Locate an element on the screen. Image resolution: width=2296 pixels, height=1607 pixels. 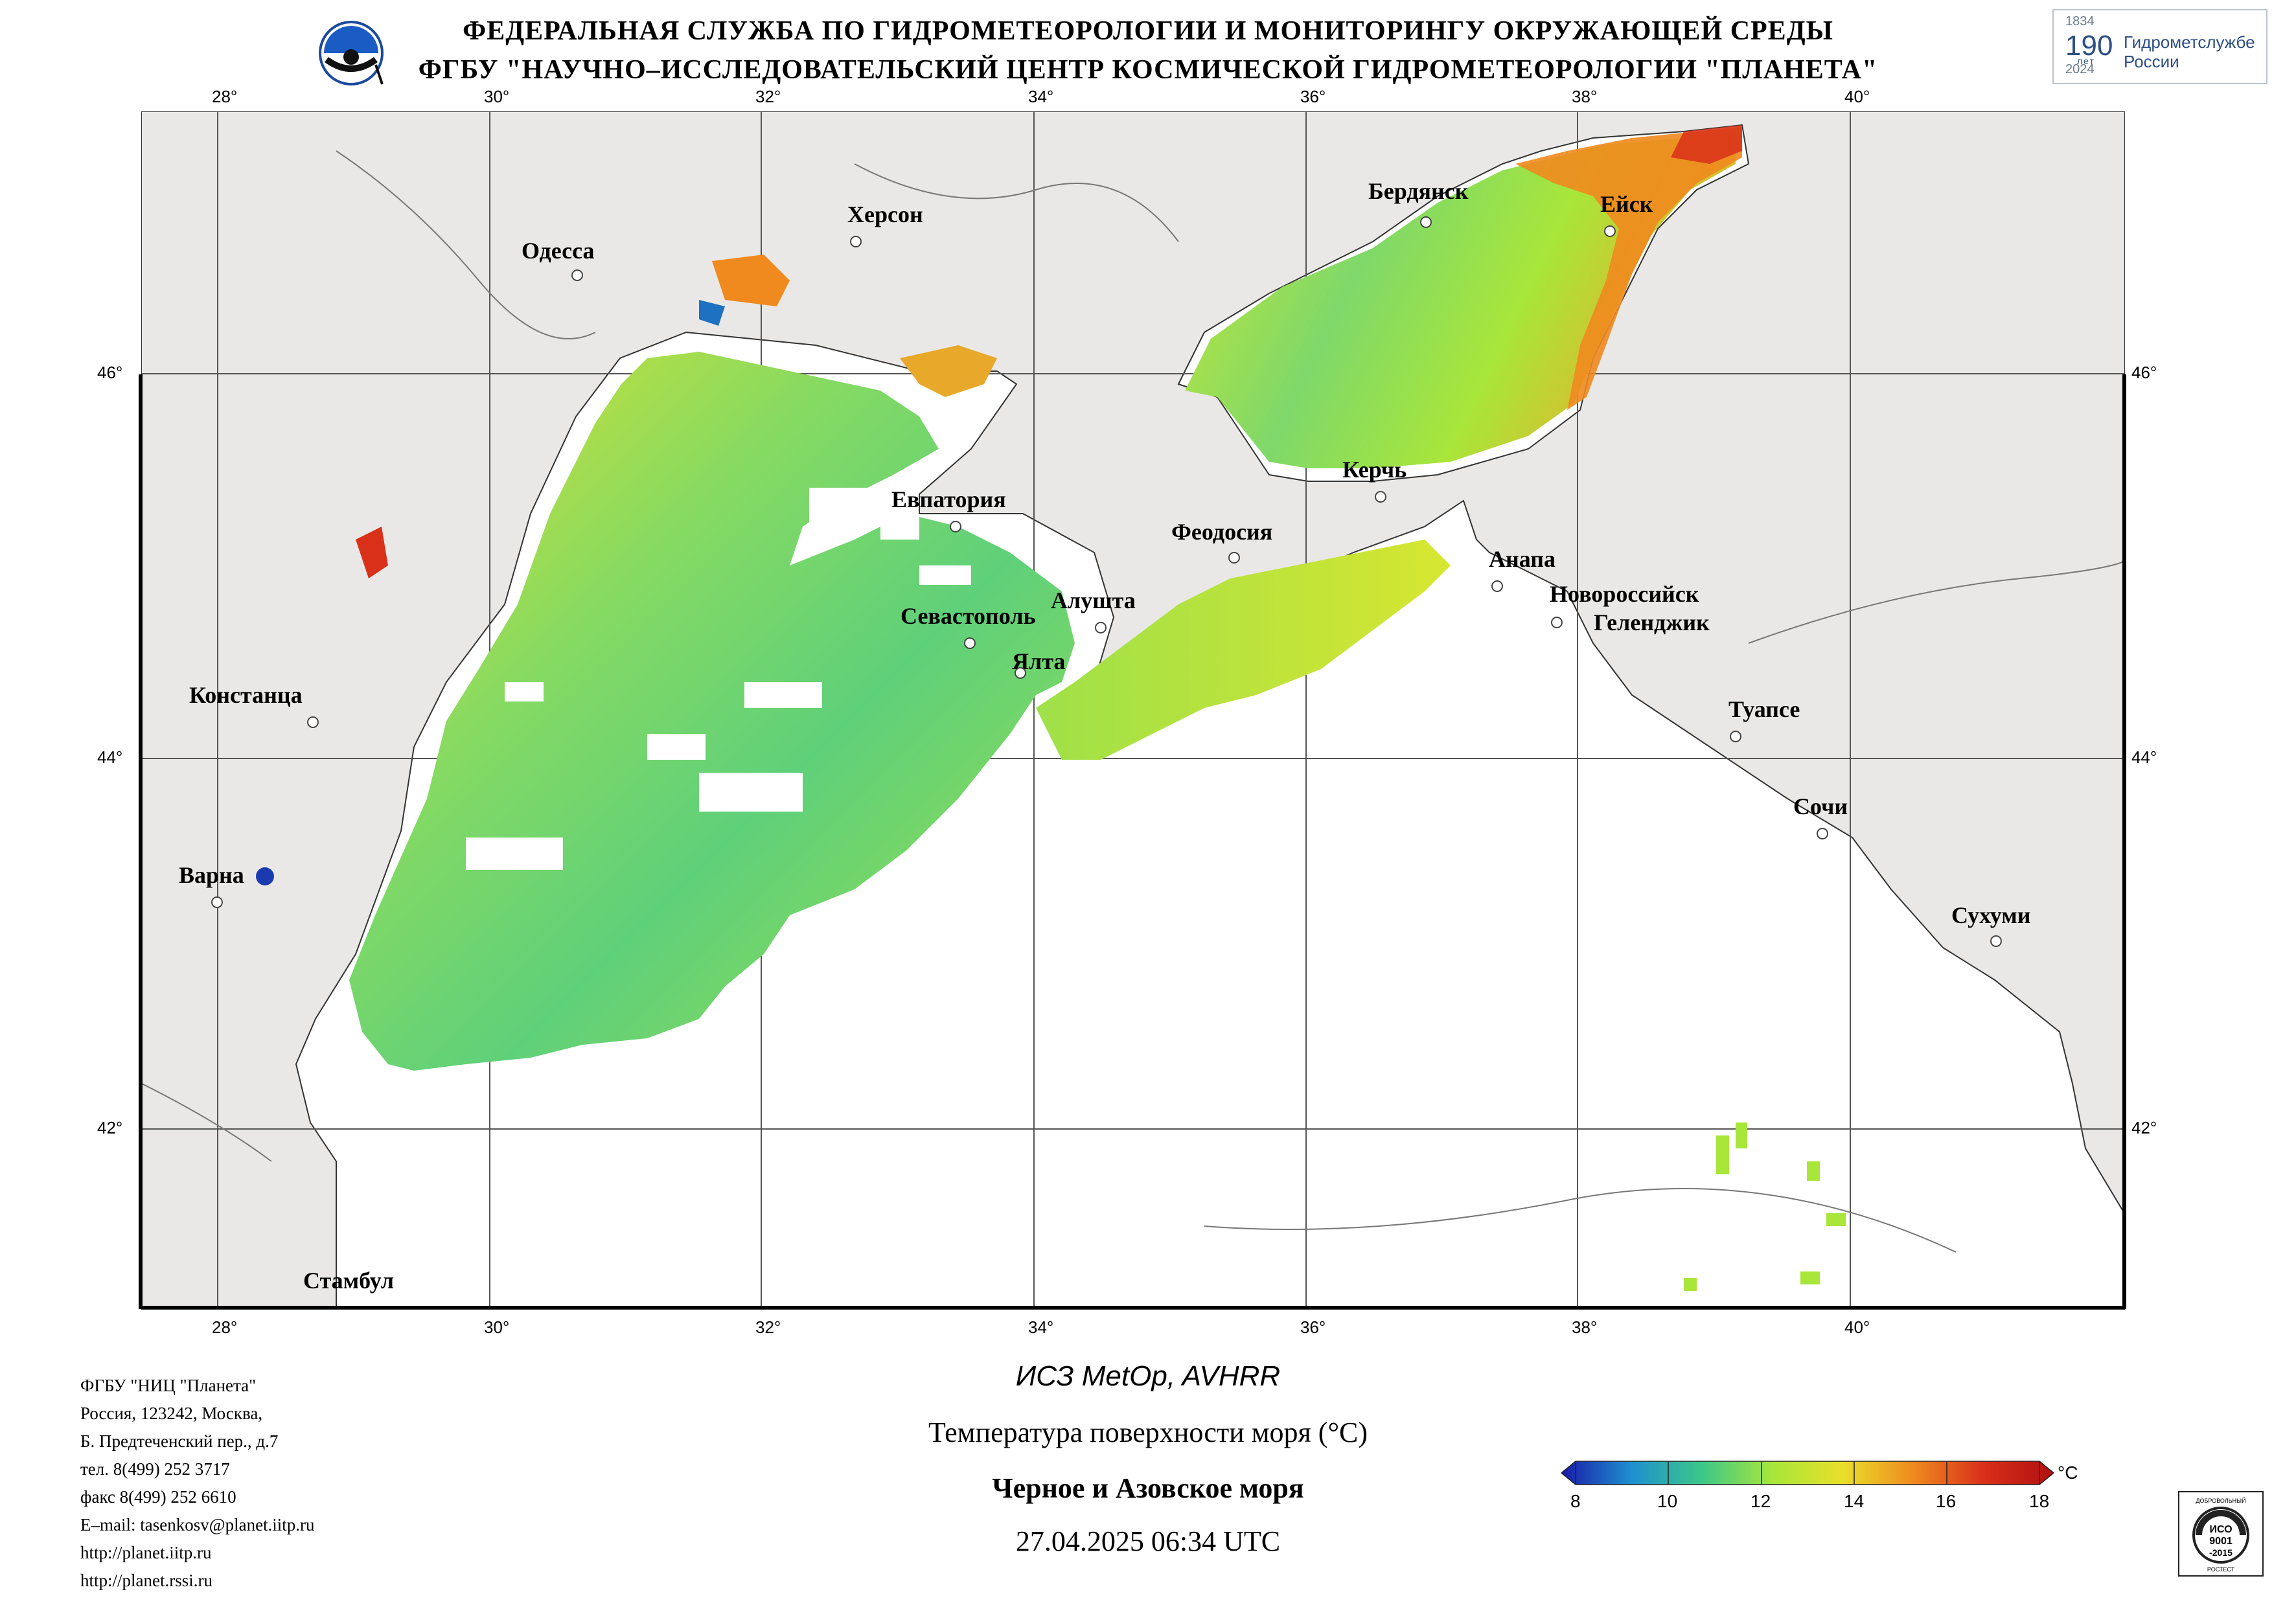
iso-line2: ИСО is located at coordinates (2220, 1529).